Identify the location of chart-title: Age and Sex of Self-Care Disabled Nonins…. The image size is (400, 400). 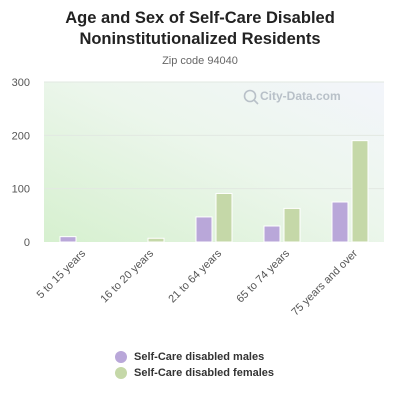
(200, 29).